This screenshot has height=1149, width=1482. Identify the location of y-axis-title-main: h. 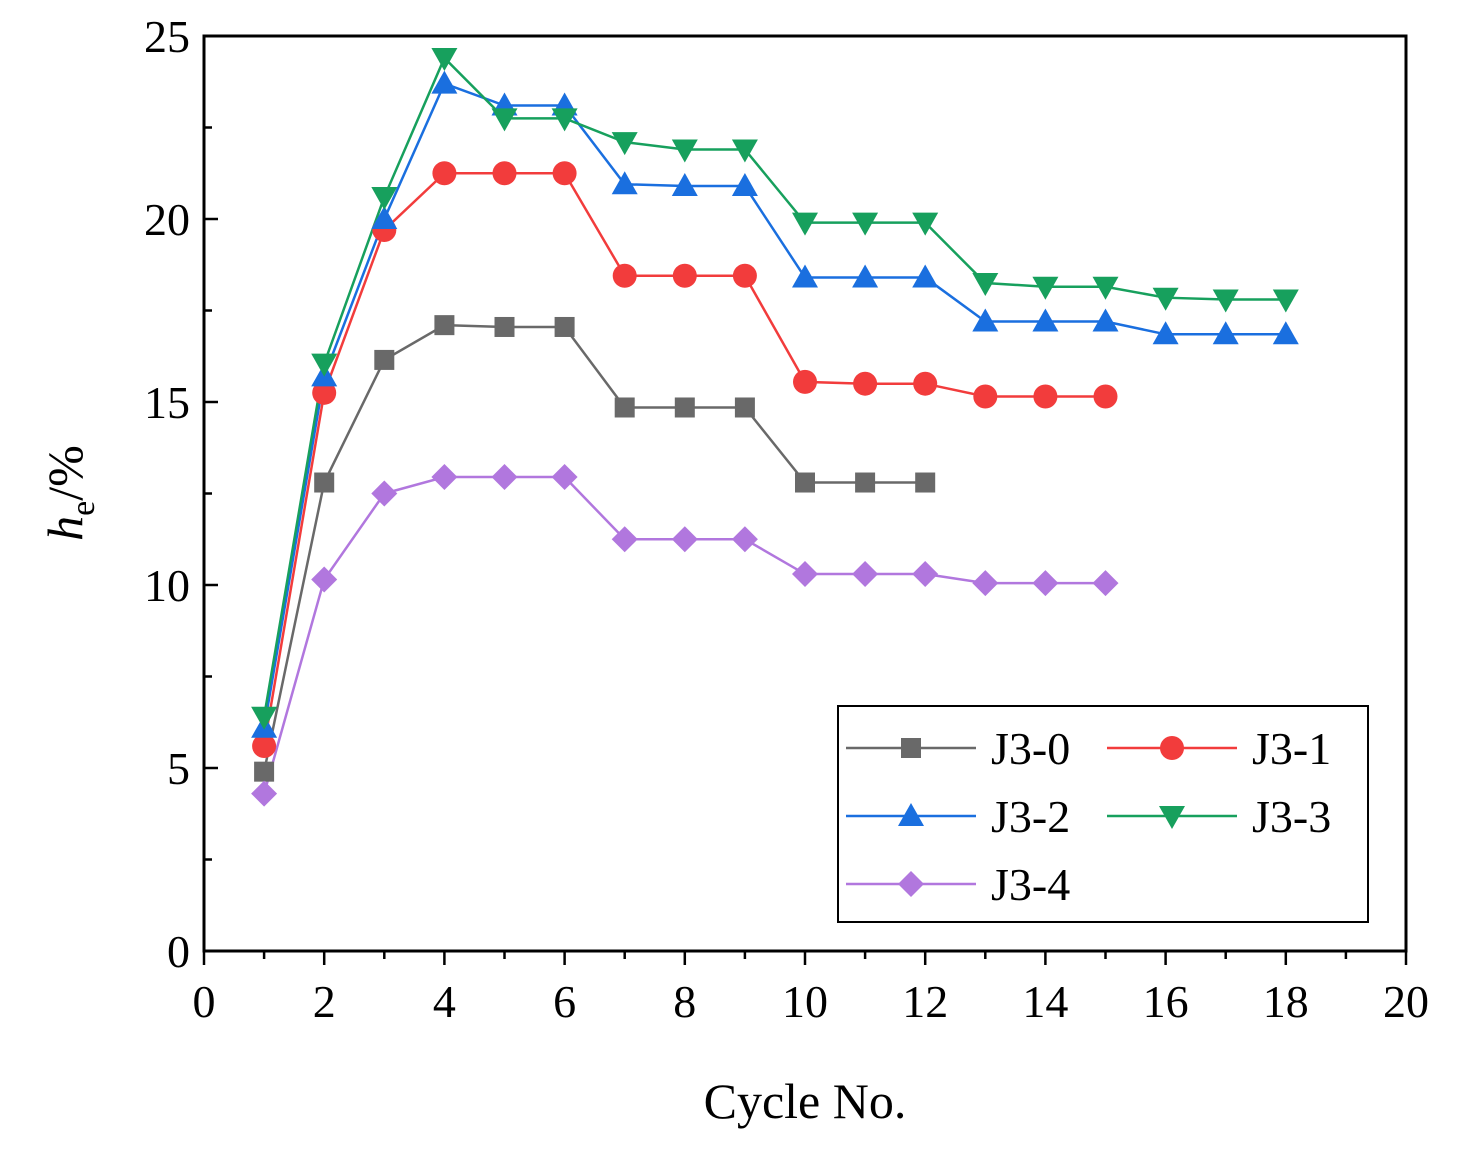
(65, 528).